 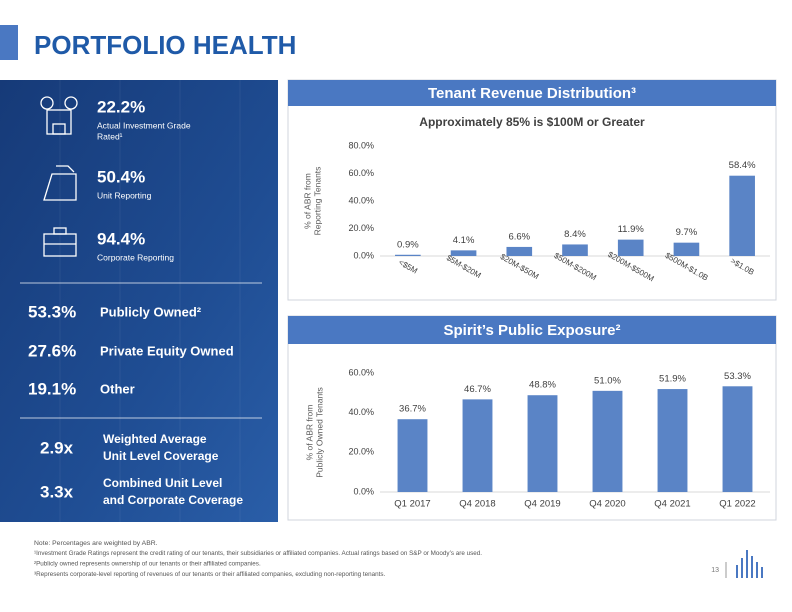 I want to click on value-label: 51.9%, so click(x=672, y=379).